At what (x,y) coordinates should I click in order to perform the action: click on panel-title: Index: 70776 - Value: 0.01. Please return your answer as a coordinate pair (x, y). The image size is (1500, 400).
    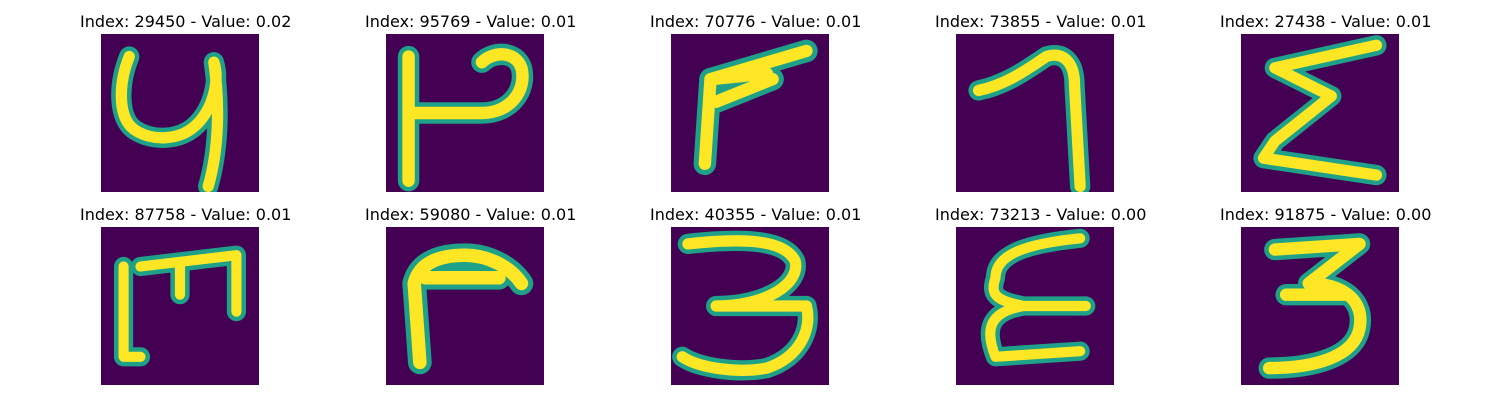
    Looking at the image, I should click on (756, 21).